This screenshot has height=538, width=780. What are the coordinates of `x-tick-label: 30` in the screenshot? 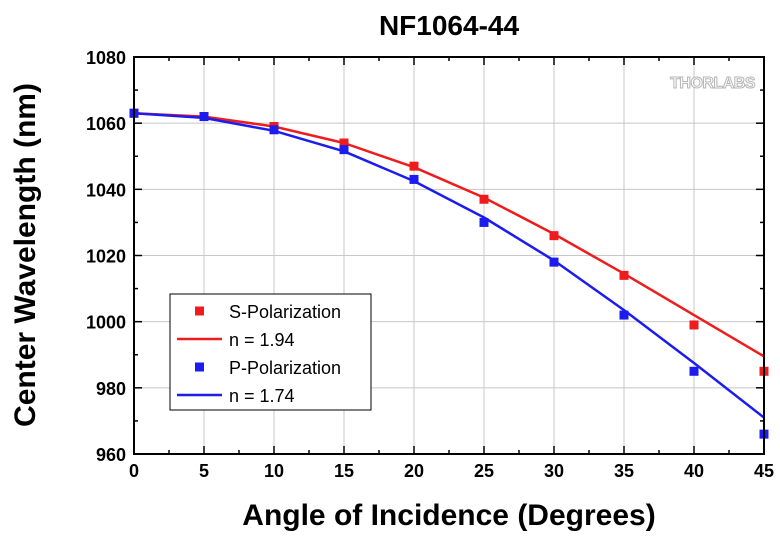 It's located at (554, 471).